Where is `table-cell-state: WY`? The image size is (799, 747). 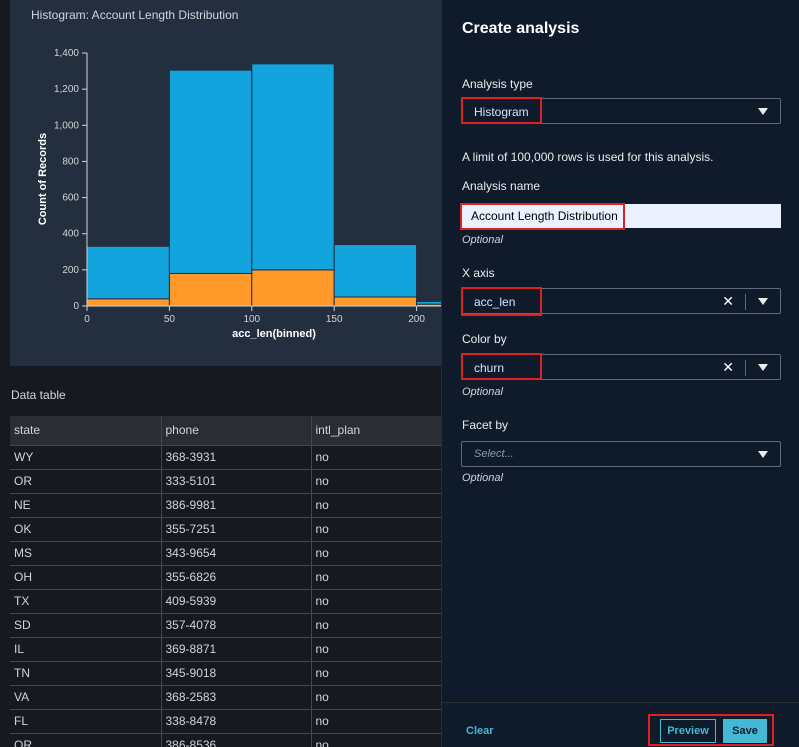 table-cell-state: WY is located at coordinates (86, 456).